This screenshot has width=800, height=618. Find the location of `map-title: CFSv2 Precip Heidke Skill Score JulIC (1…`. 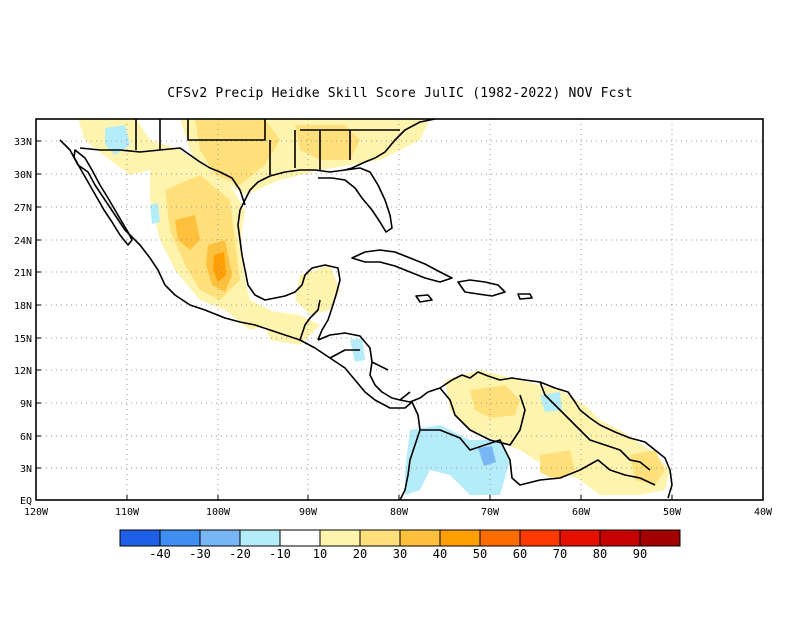

map-title: CFSv2 Precip Heidke Skill Score JulIC (1… is located at coordinates (400, 93).